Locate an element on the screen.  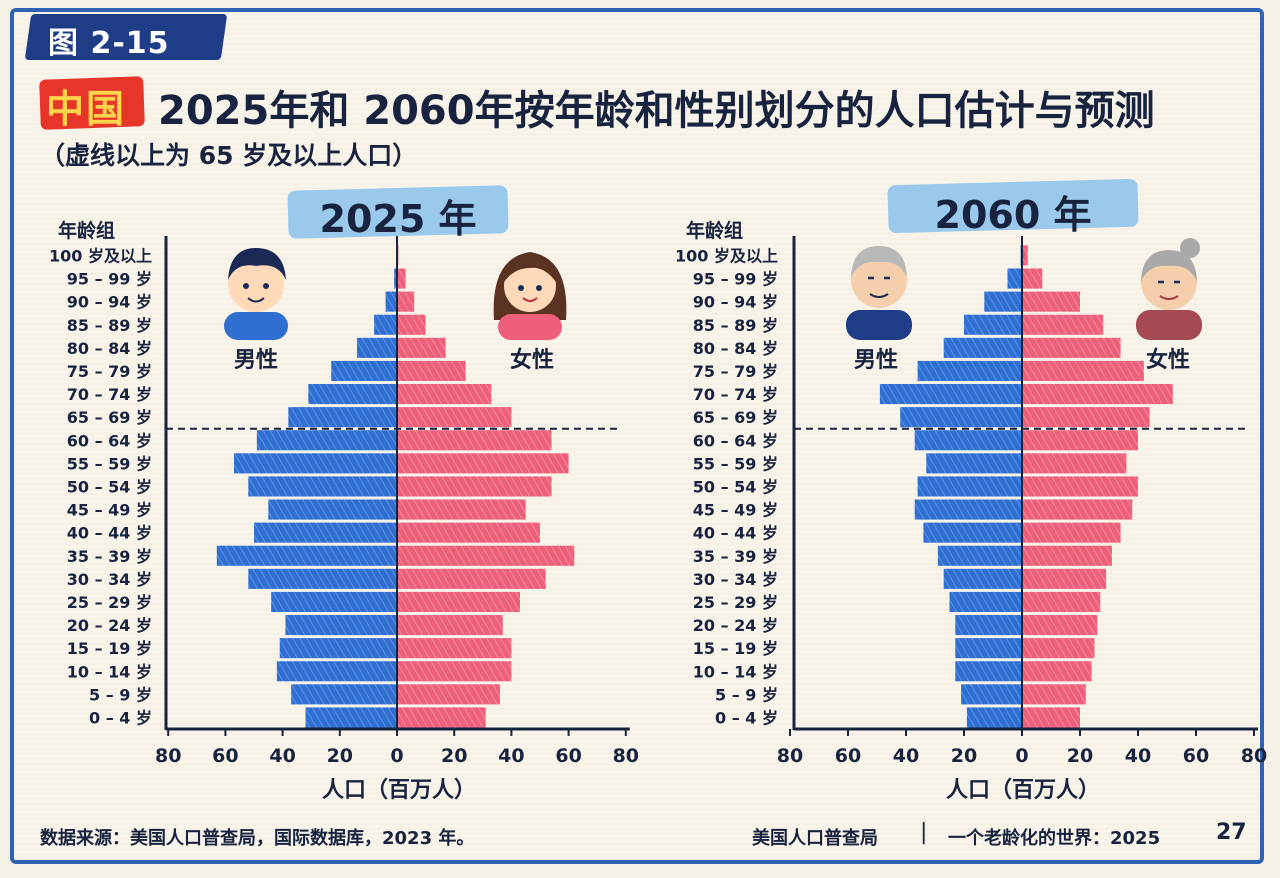
age-group-label-2060: 30 – 34 岁 is located at coordinates (735, 579).